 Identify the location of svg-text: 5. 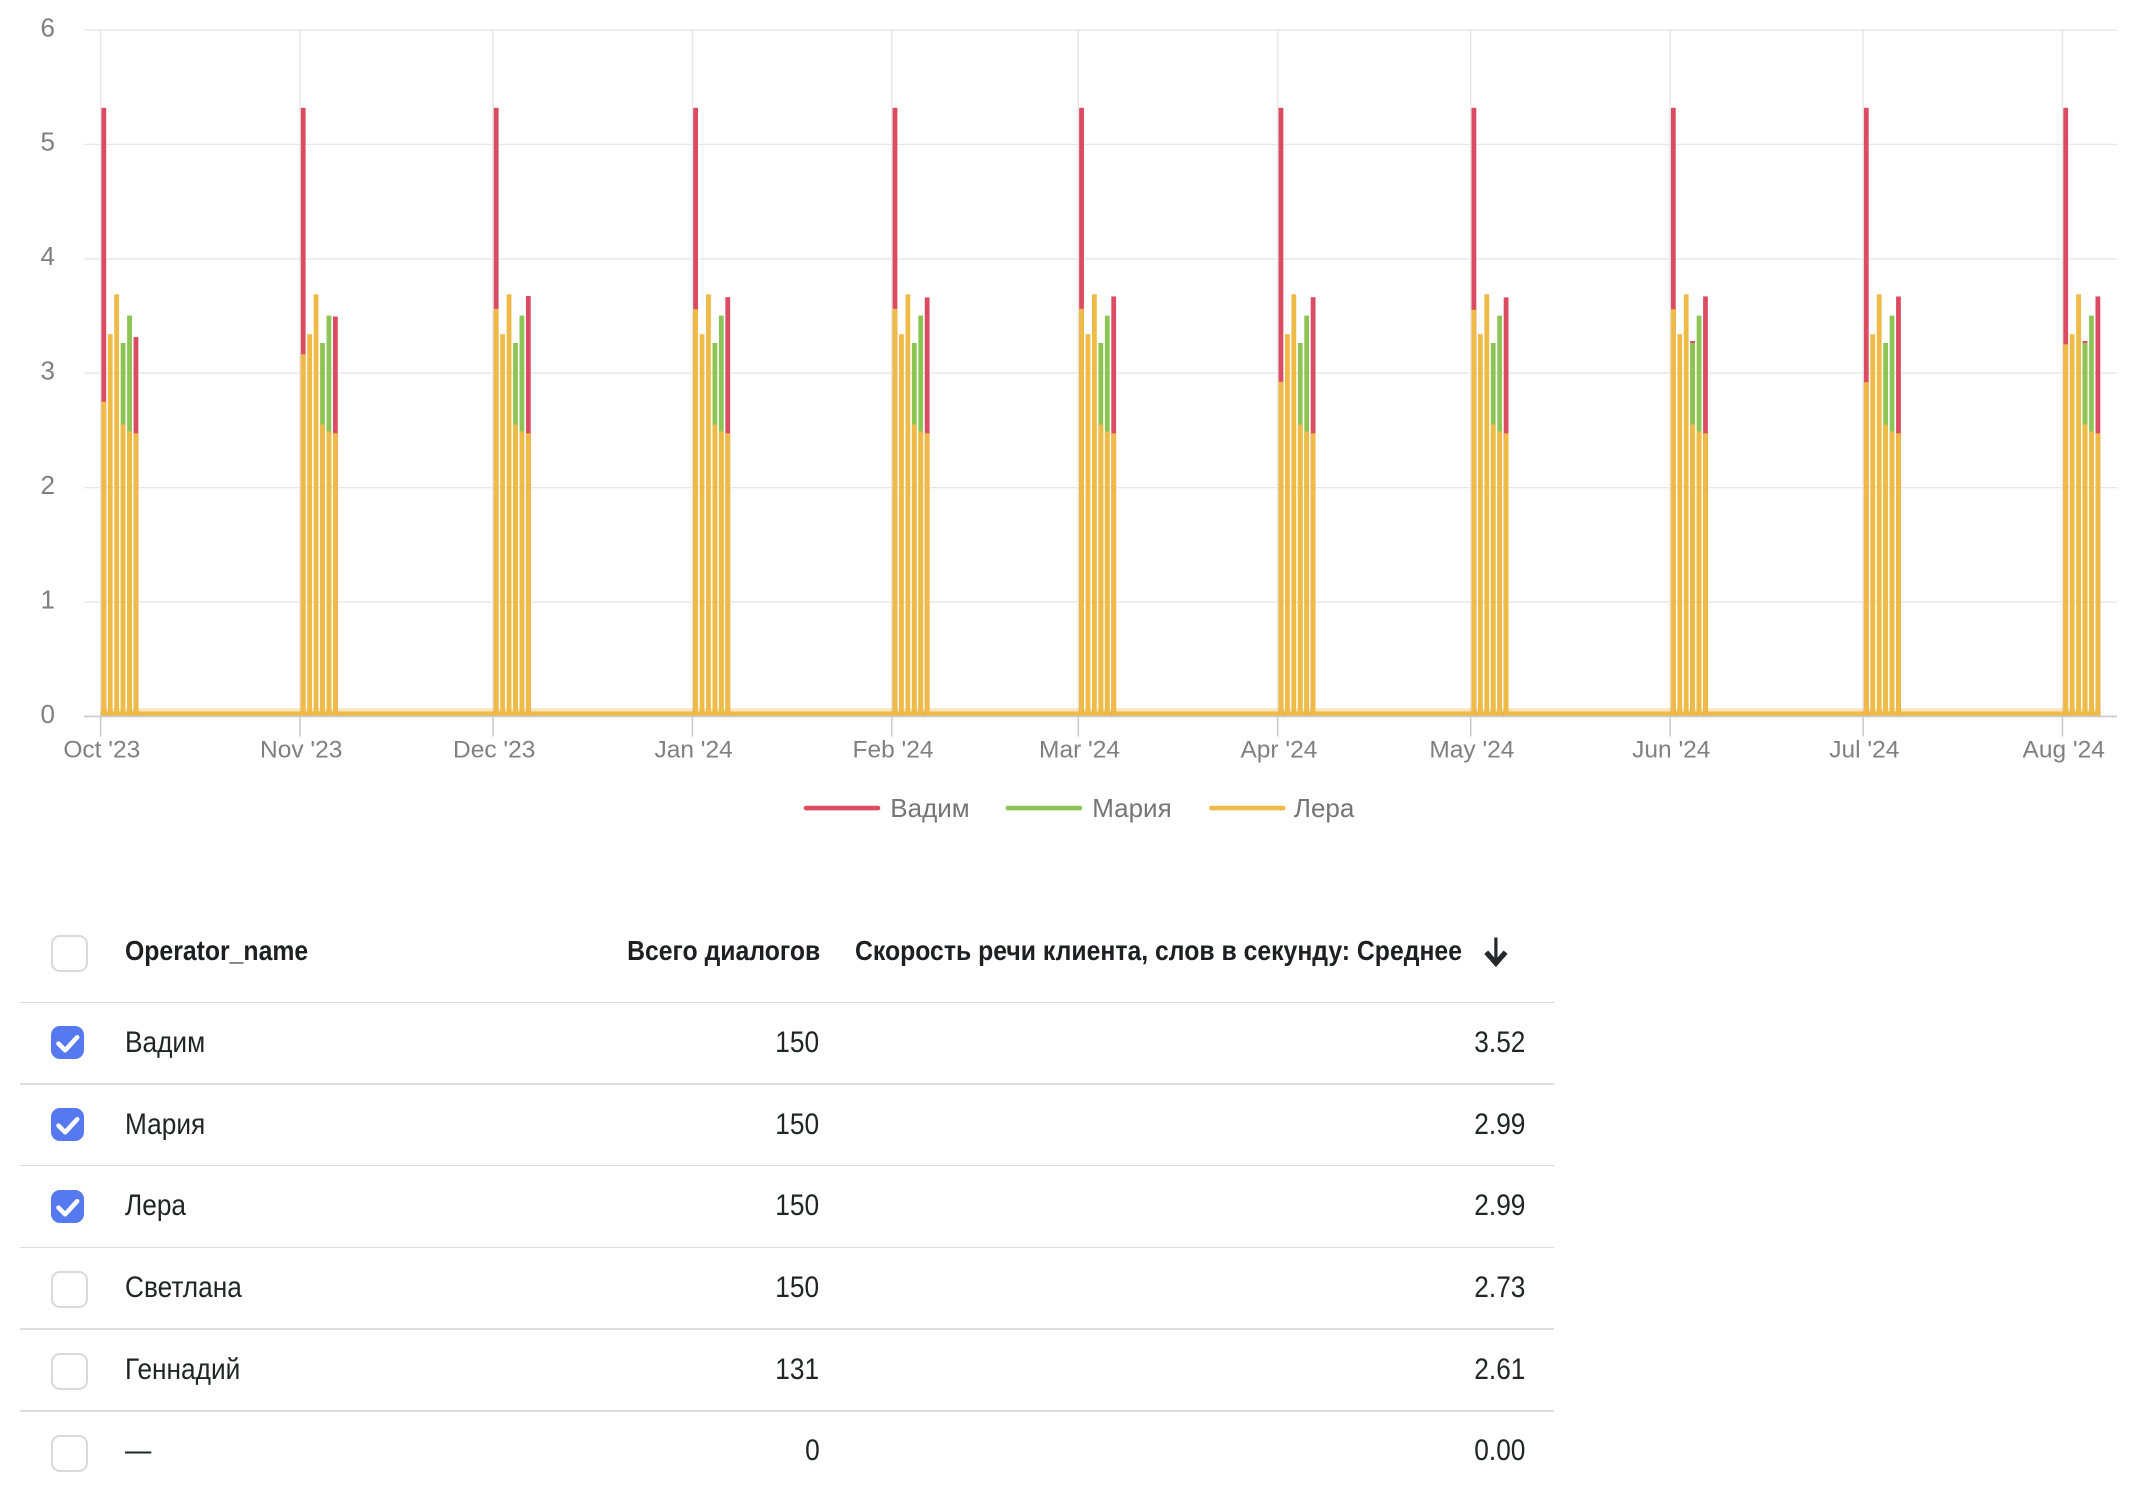
(48, 142).